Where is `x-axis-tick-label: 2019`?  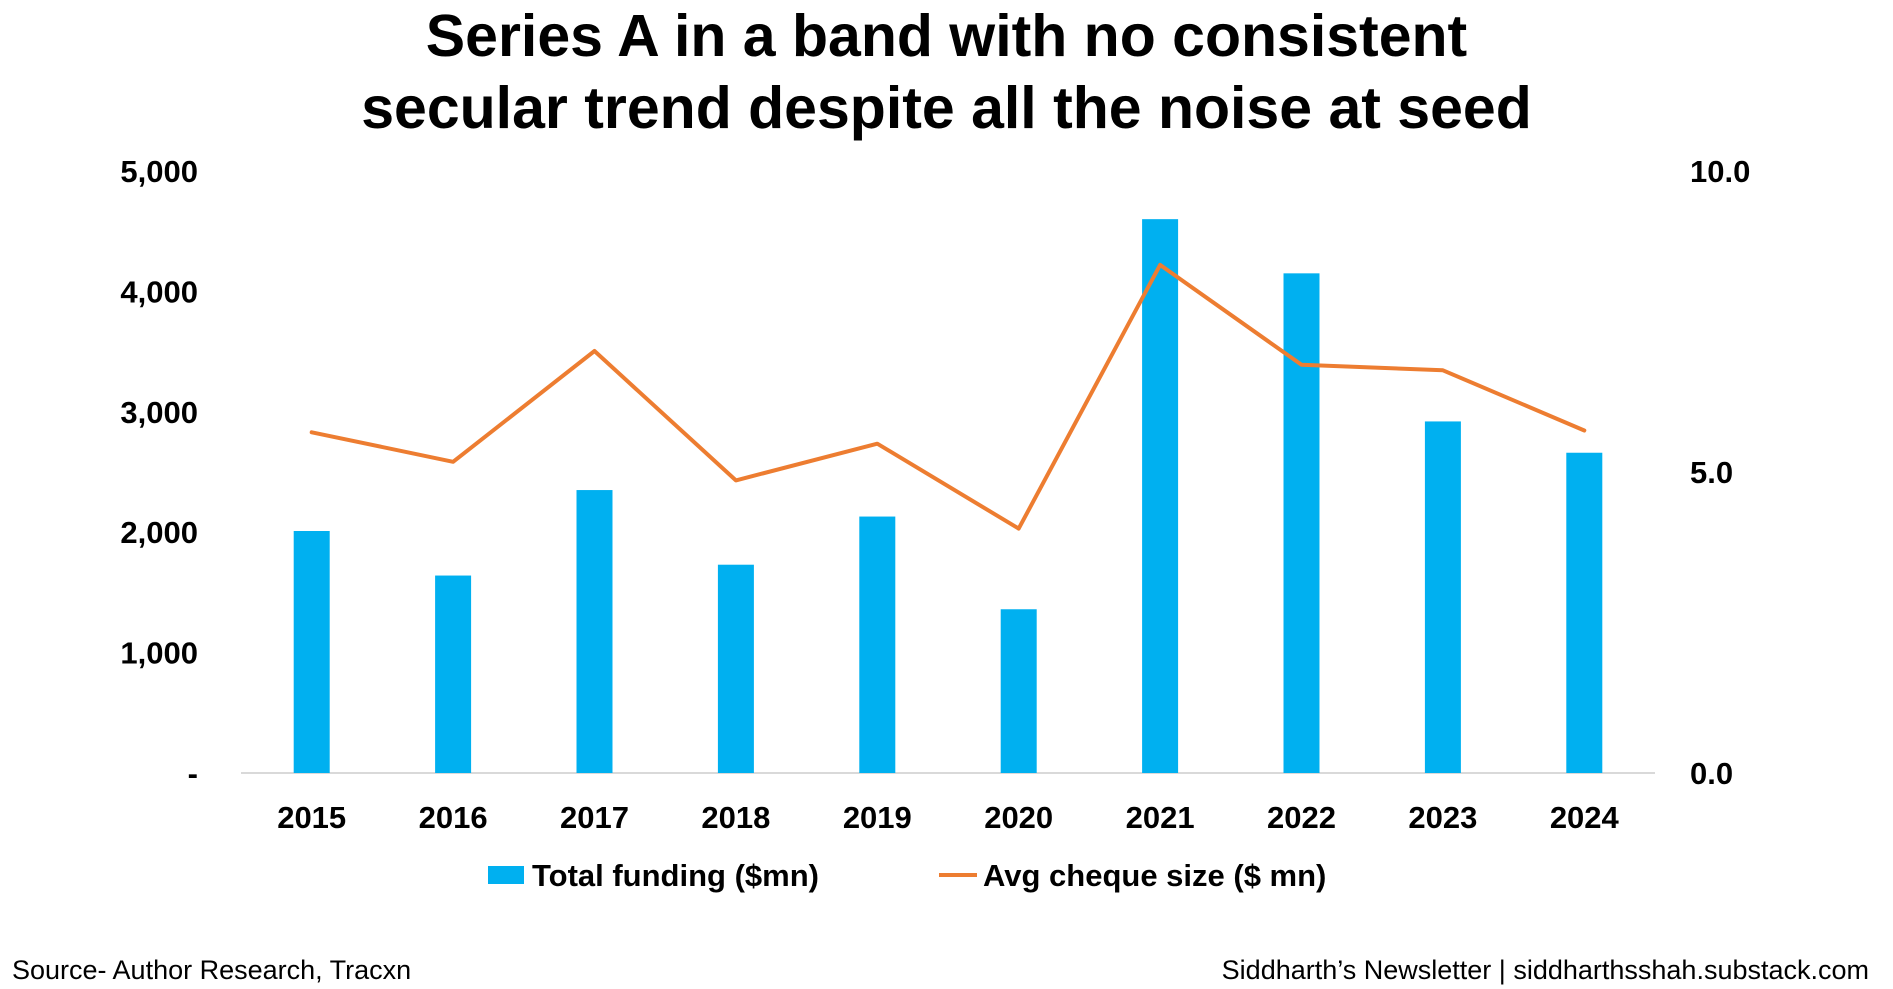 x-axis-tick-label: 2019 is located at coordinates (877, 817).